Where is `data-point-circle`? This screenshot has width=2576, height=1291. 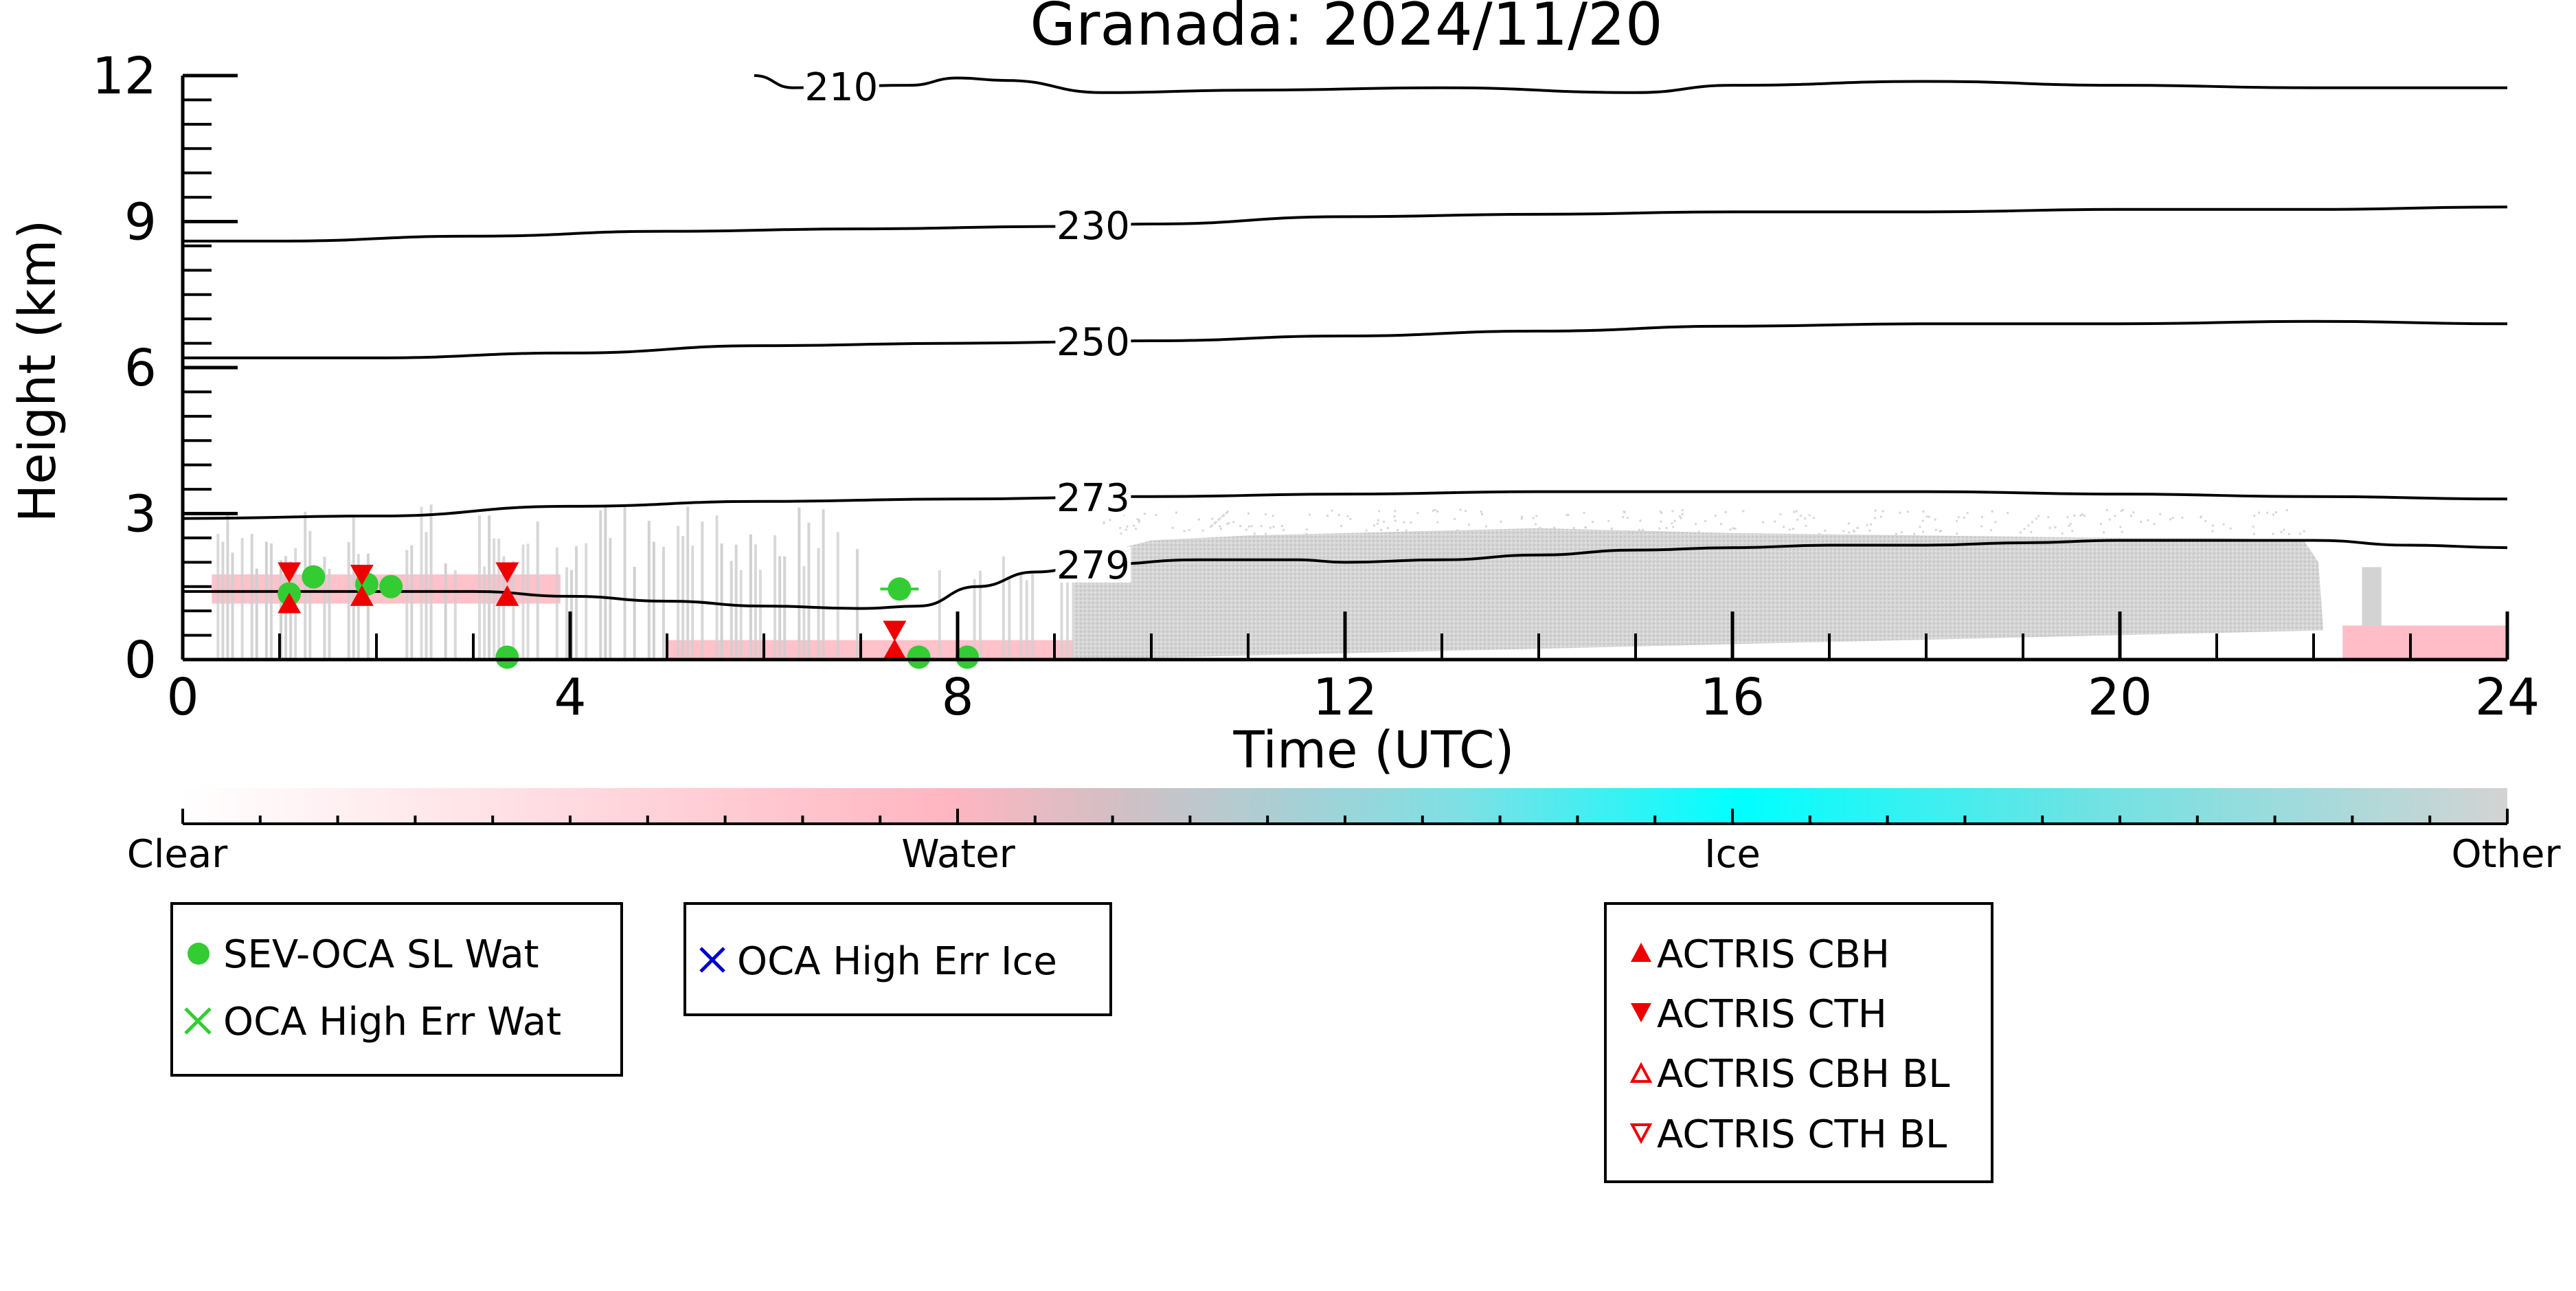
data-point-circle is located at coordinates (391, 586).